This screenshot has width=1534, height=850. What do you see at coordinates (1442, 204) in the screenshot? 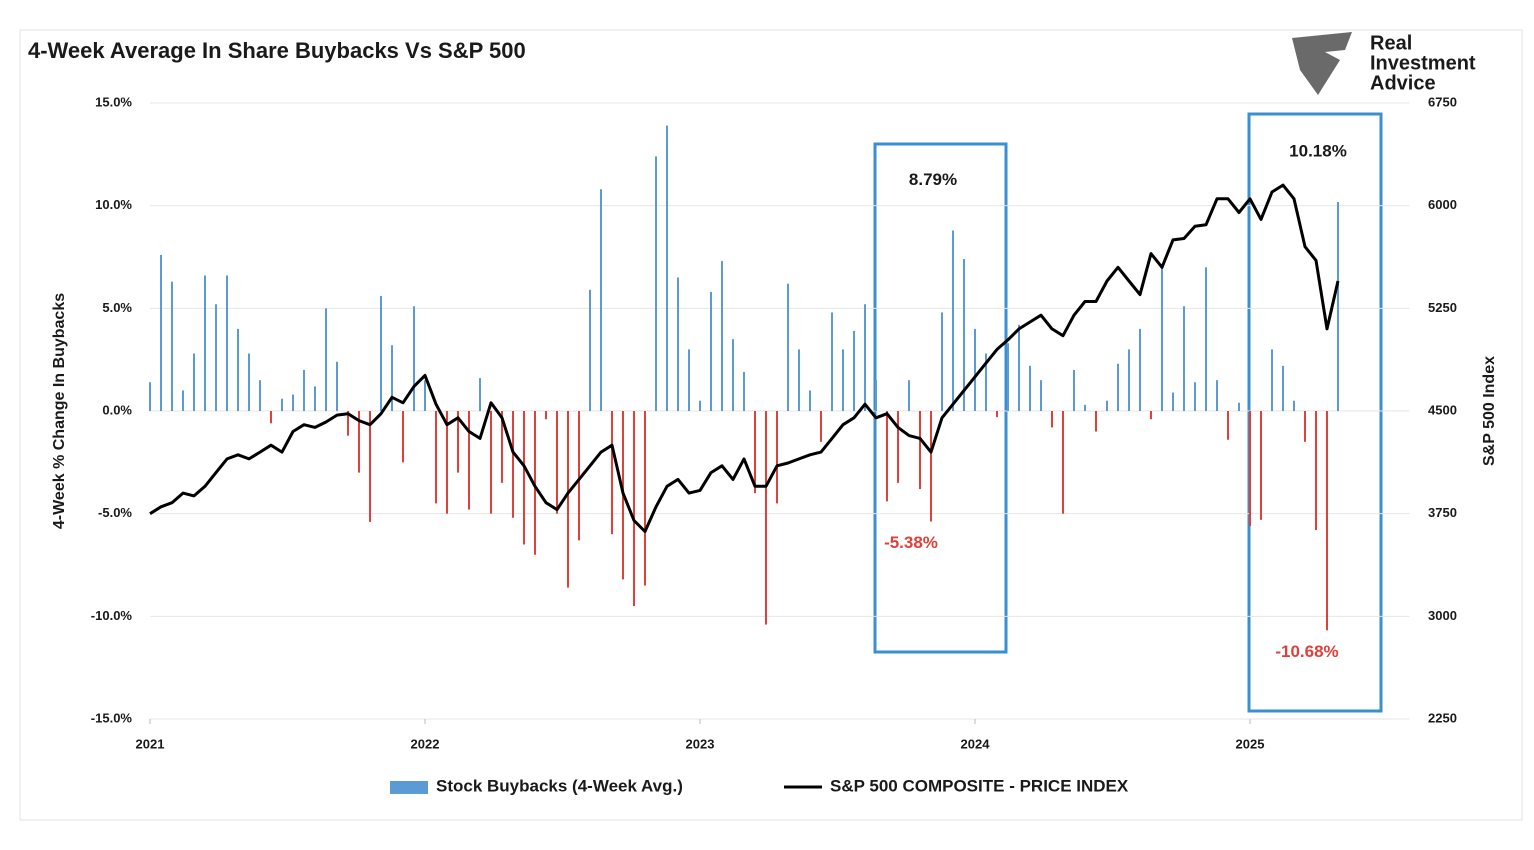
I see `y2-tick-label: 6000` at bounding box center [1442, 204].